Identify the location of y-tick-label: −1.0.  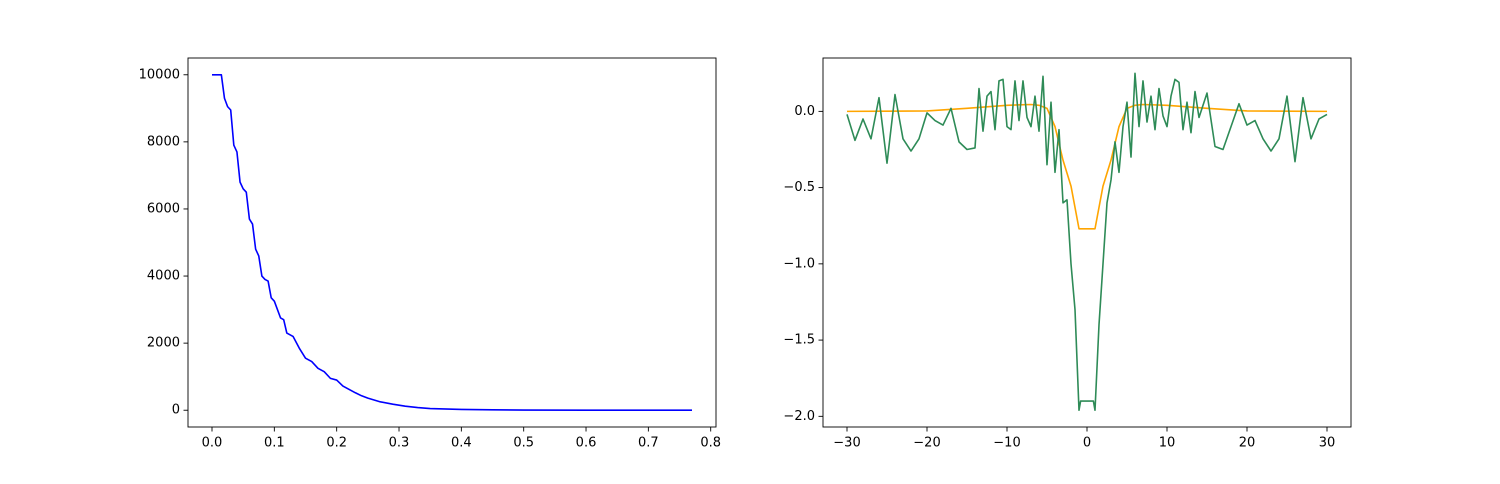
(799, 263).